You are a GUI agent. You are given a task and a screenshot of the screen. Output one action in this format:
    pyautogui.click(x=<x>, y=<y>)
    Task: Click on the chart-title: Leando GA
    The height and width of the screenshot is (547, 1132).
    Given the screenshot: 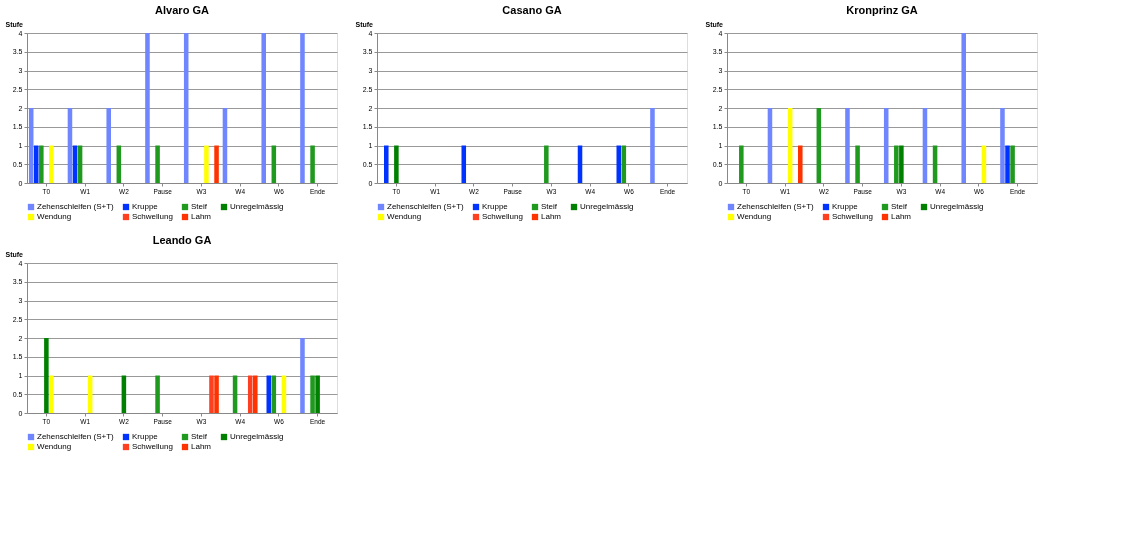 What is the action you would take?
    pyautogui.click(x=182, y=240)
    